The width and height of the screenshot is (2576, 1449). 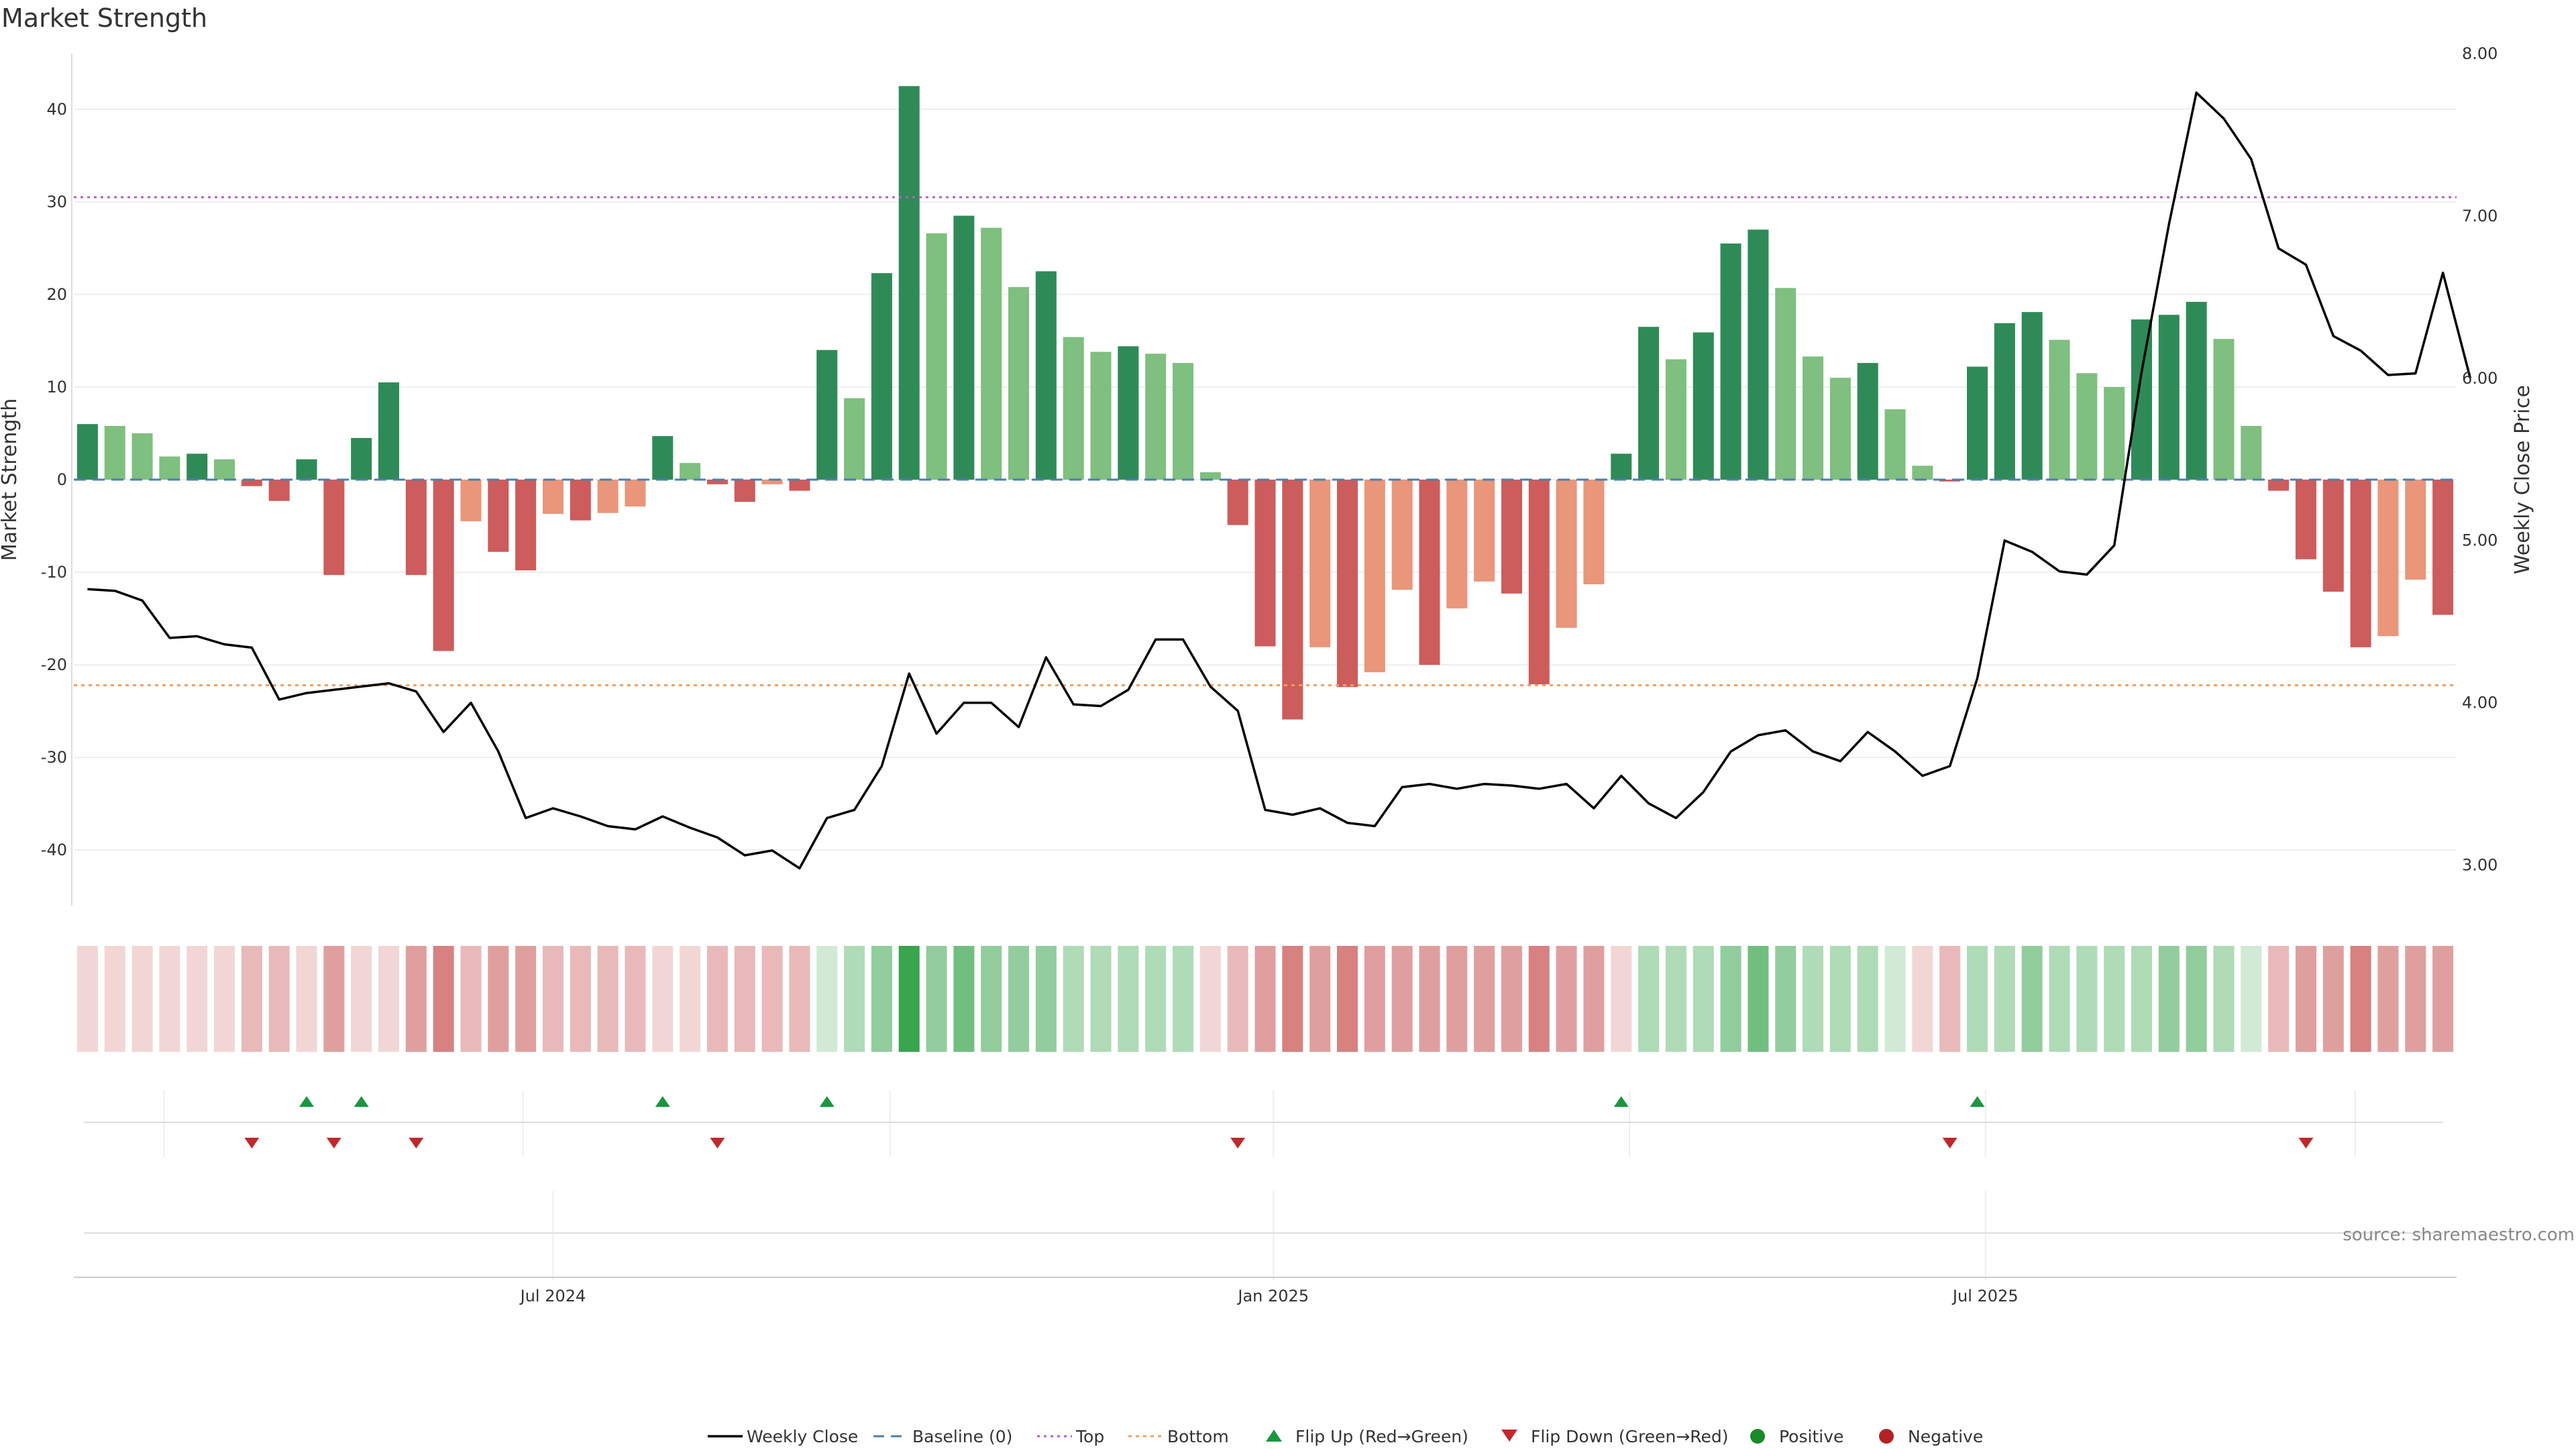 What do you see at coordinates (1367, 1436) in the screenshot?
I see `legend-item-flip-up: Flip Up (Red→Green)` at bounding box center [1367, 1436].